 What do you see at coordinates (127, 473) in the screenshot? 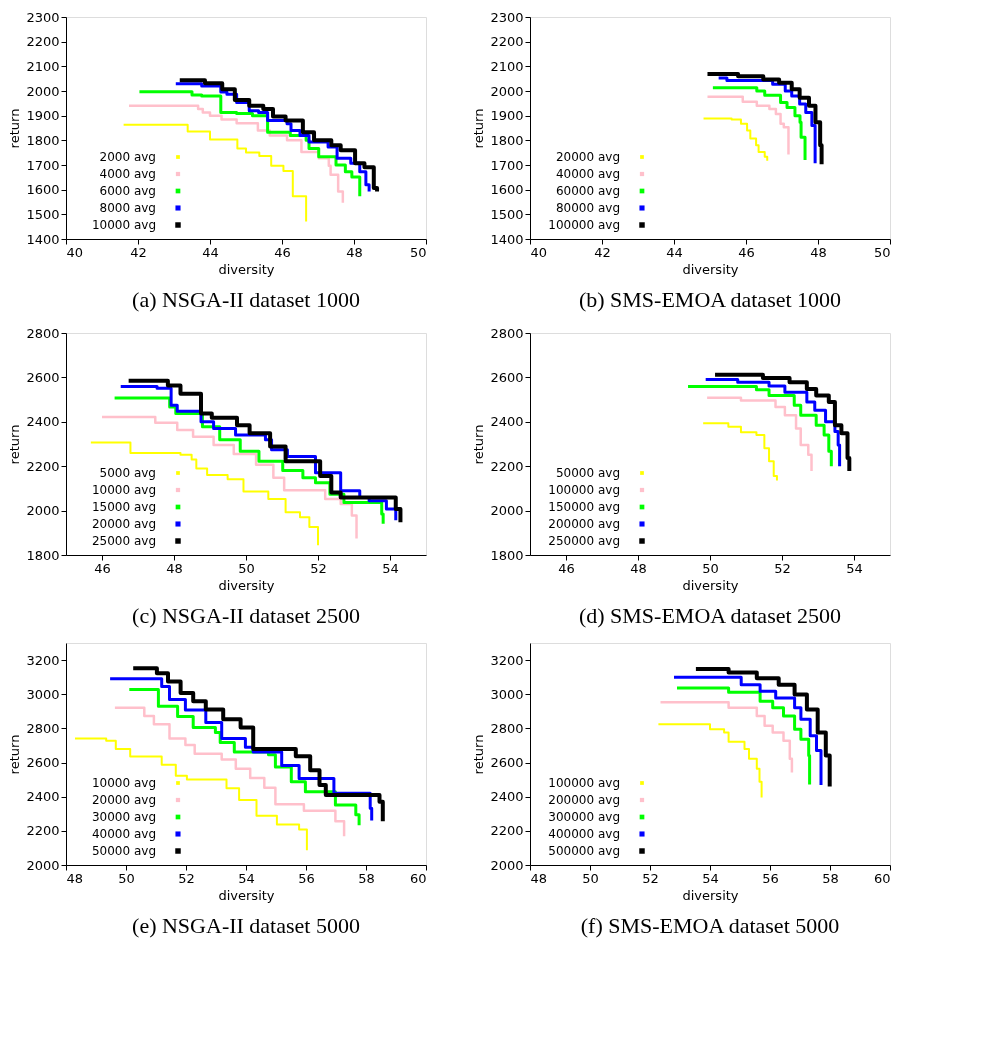
I see `legend-label: 5000 avg` at bounding box center [127, 473].